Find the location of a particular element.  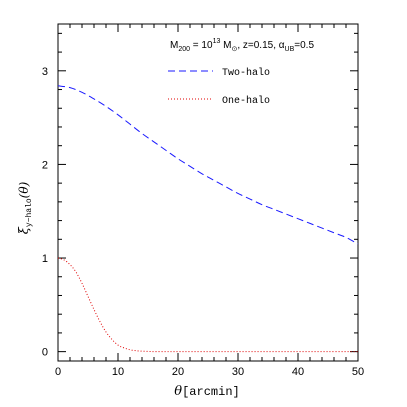

x-tick-label: 0 is located at coordinates (58, 372).